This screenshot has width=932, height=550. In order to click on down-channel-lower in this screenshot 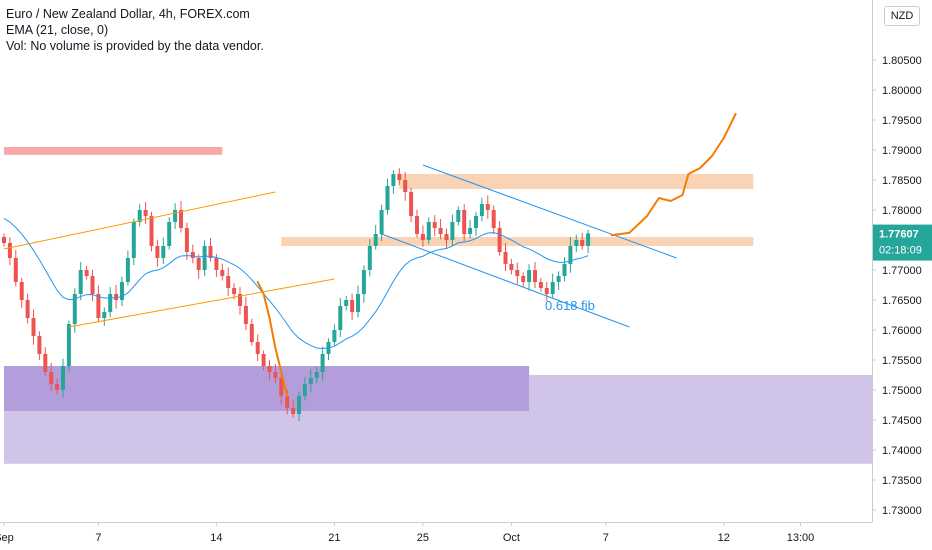, I will do `click(505, 280)`.